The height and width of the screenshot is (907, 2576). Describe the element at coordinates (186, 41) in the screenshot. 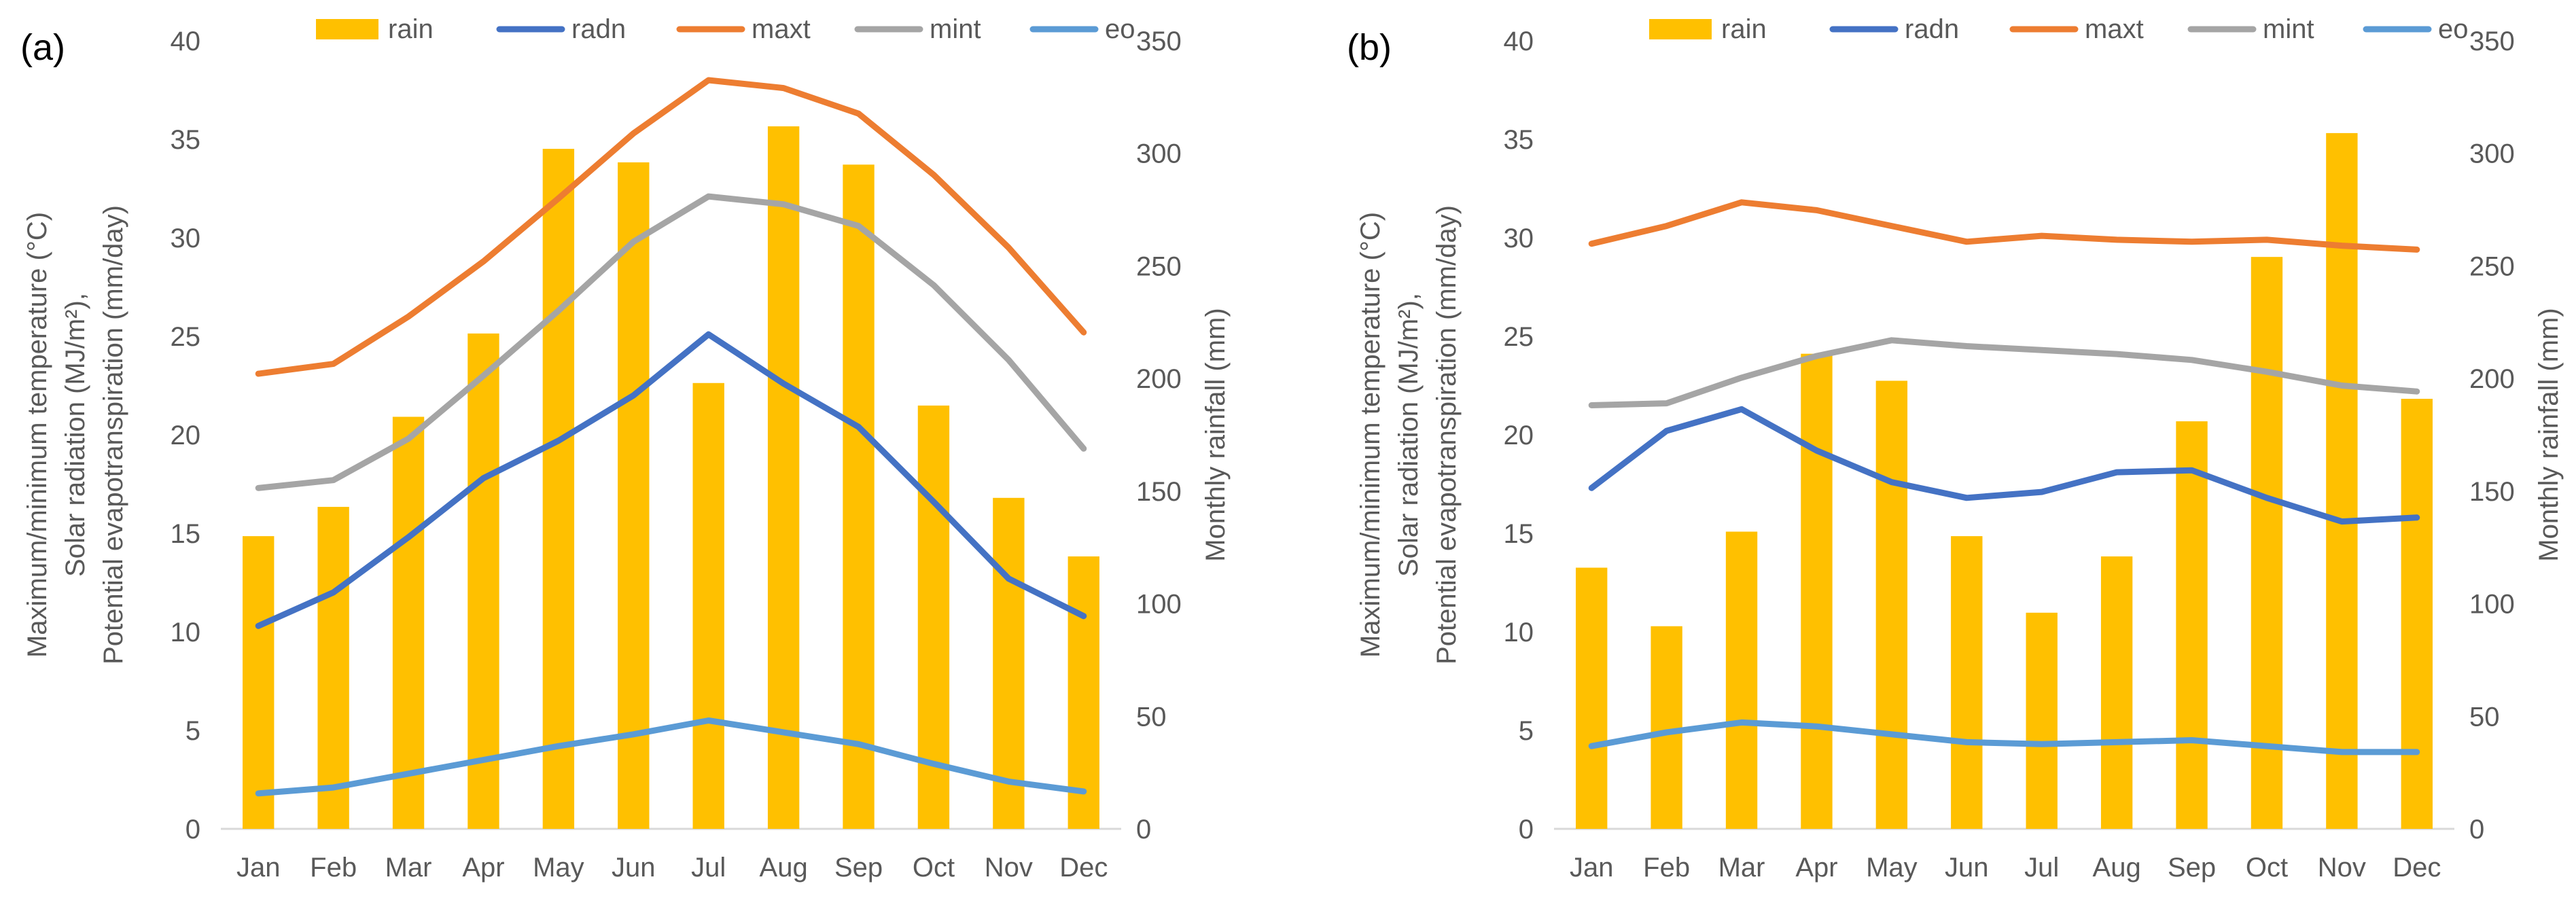

I see `y-left-tick-label: 40` at that location.